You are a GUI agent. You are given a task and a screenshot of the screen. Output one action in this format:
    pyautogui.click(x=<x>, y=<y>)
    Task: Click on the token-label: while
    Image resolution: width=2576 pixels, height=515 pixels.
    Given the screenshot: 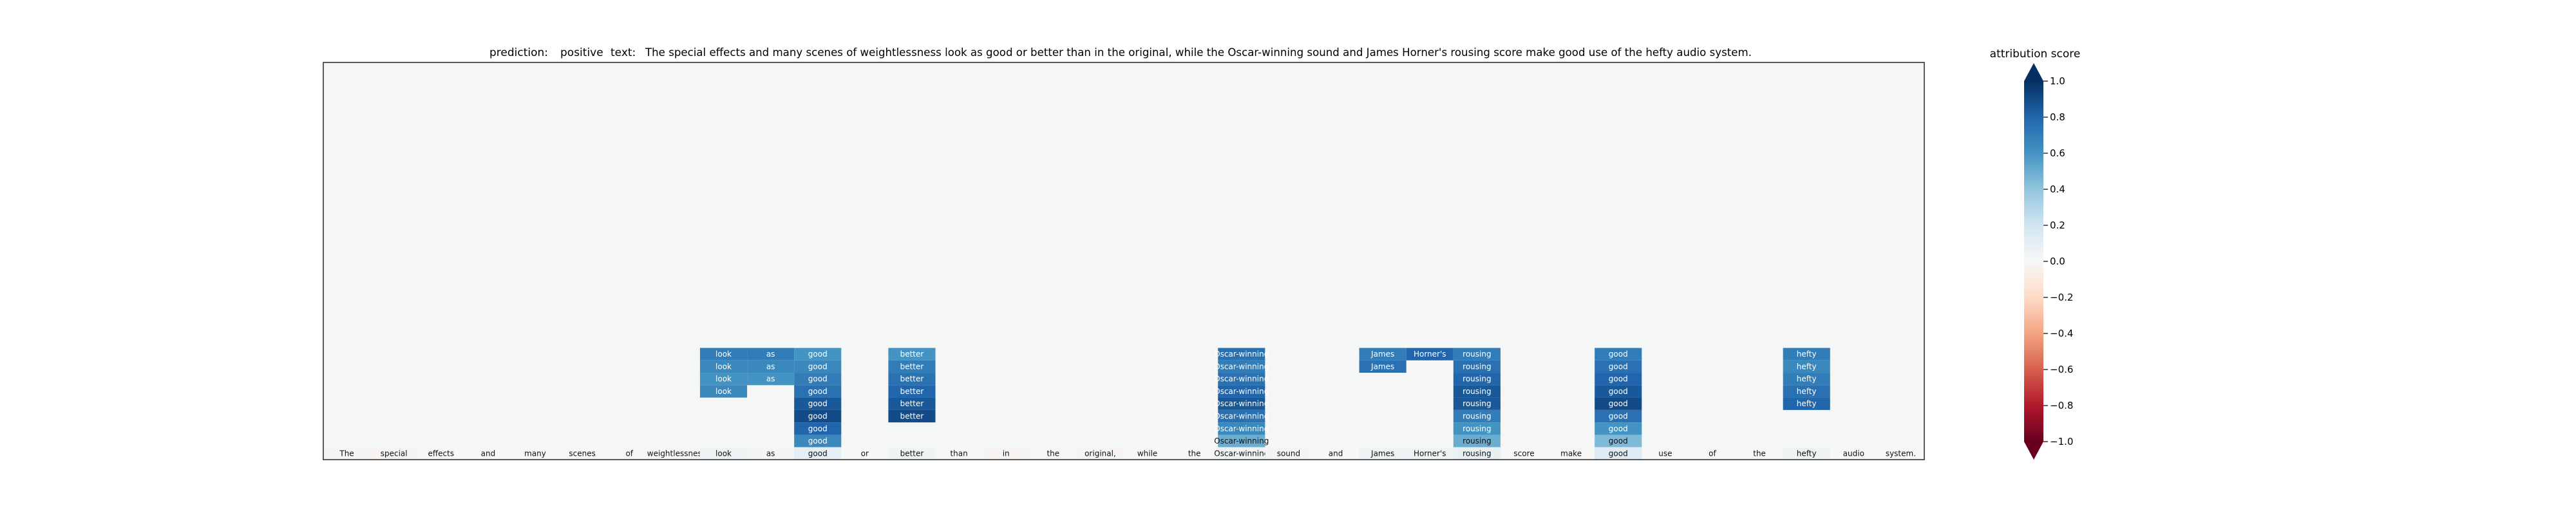 What is the action you would take?
    pyautogui.click(x=1147, y=454)
    